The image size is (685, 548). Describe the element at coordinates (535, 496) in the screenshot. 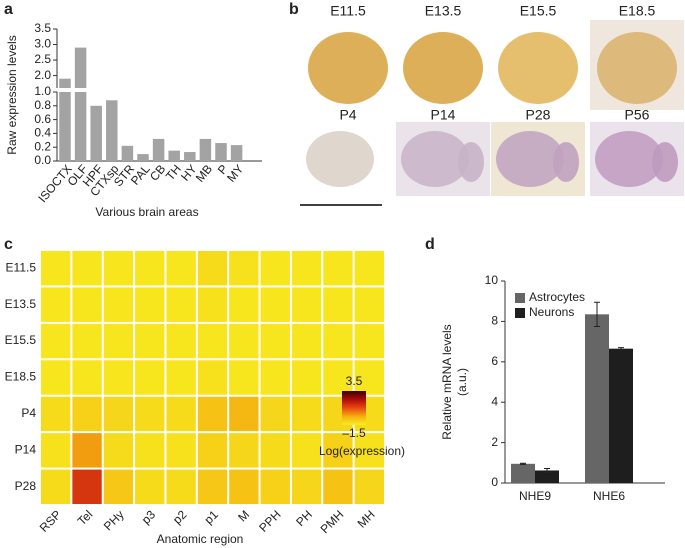

I see `x-tick-label: NHE9` at that location.